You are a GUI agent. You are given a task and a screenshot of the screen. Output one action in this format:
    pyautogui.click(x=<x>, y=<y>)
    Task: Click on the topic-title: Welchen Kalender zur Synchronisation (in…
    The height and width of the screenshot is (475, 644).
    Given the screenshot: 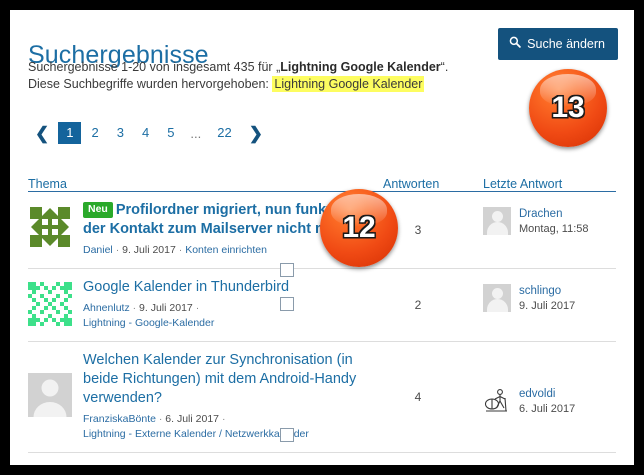 What is the action you would take?
    pyautogui.click(x=231, y=379)
    